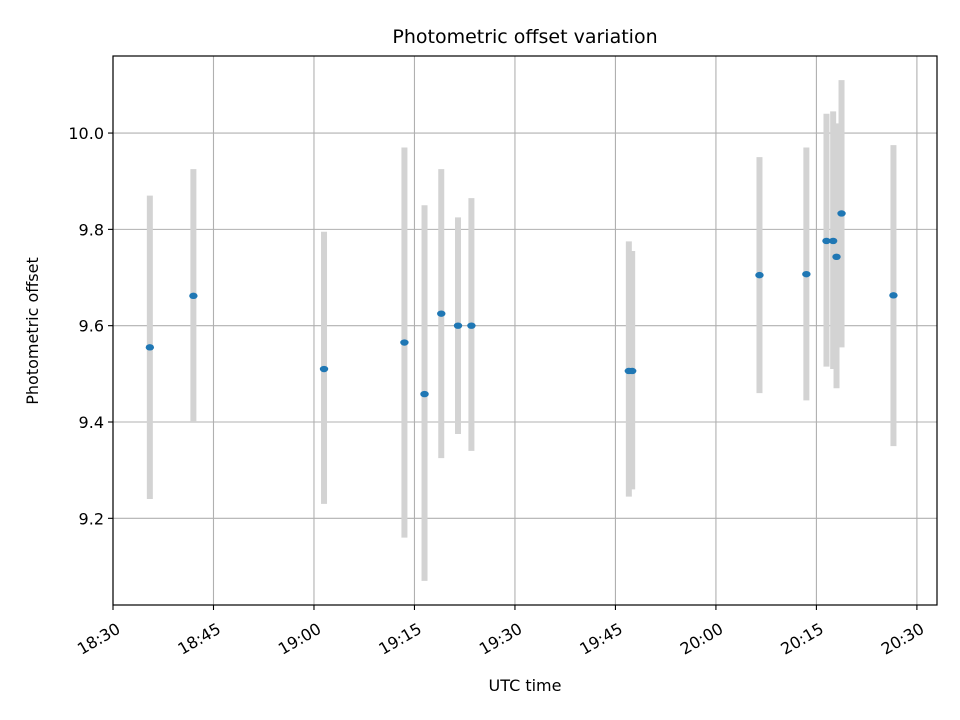 The width and height of the screenshot is (960, 720). What do you see at coordinates (524, 37) in the screenshot?
I see `chart-title: Photometric offset variation` at bounding box center [524, 37].